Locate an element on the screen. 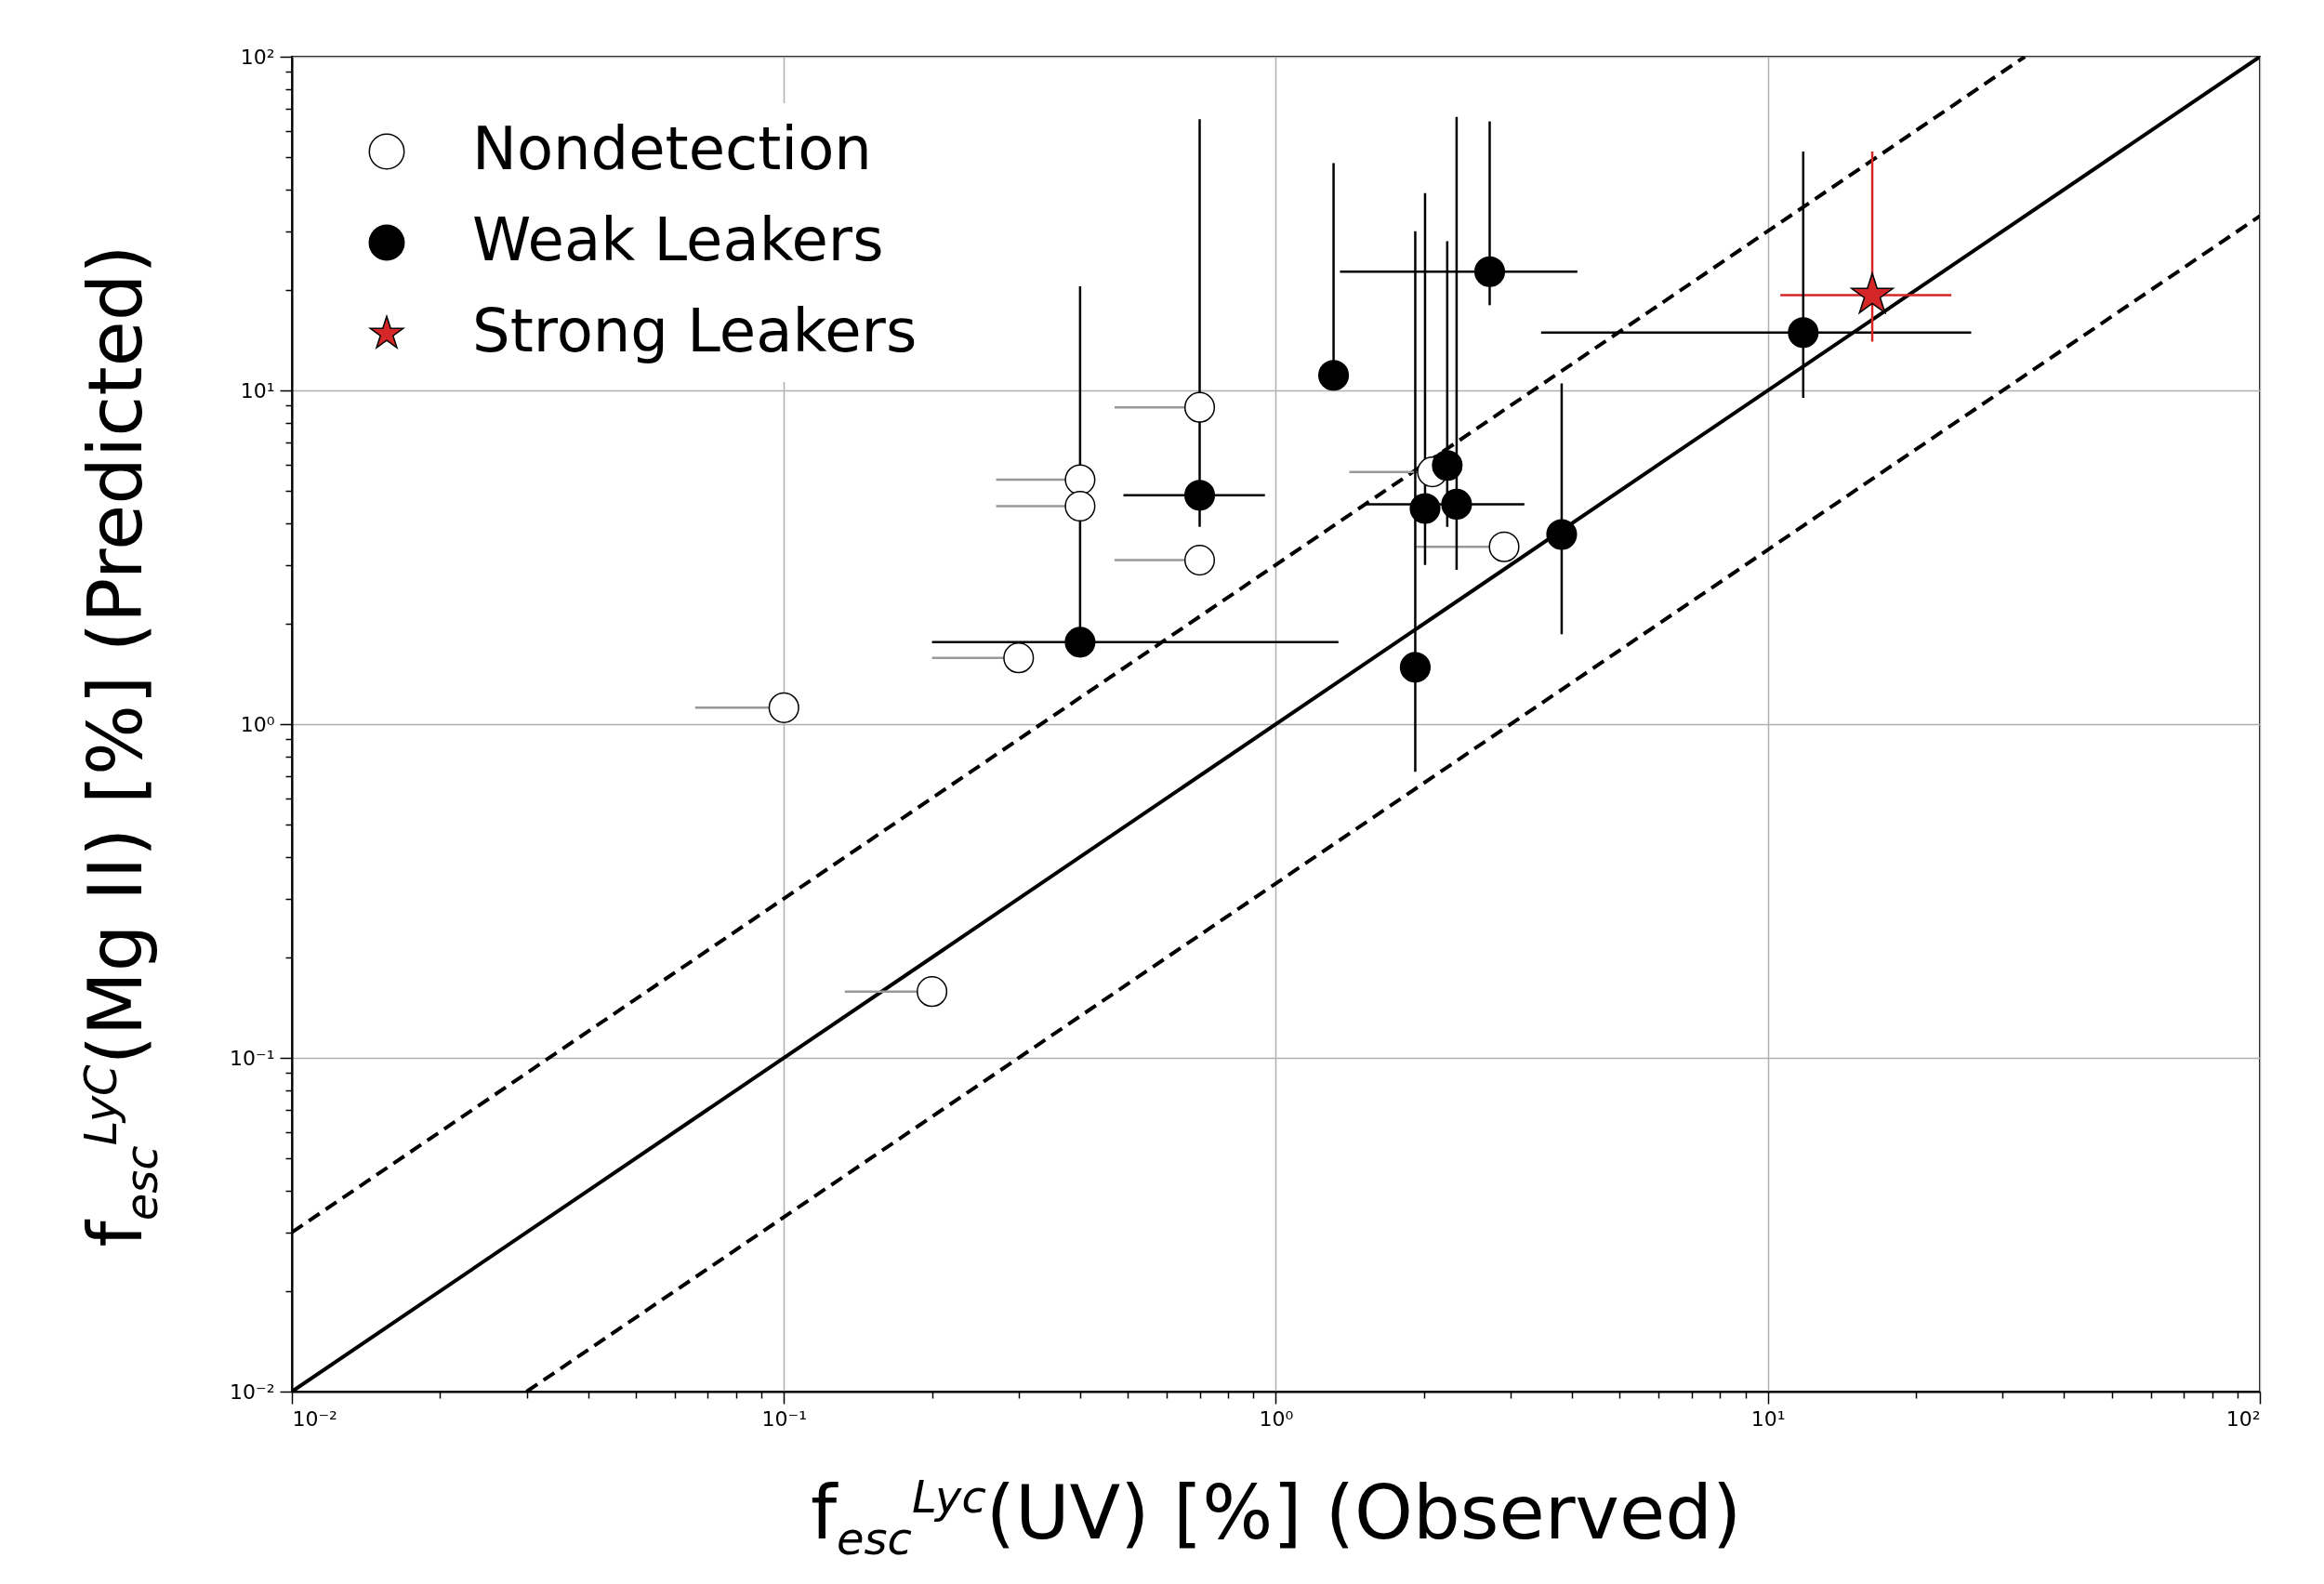 The width and height of the screenshot is (2324, 1584). x-tick-label: 10⁻² is located at coordinates (314, 1418).